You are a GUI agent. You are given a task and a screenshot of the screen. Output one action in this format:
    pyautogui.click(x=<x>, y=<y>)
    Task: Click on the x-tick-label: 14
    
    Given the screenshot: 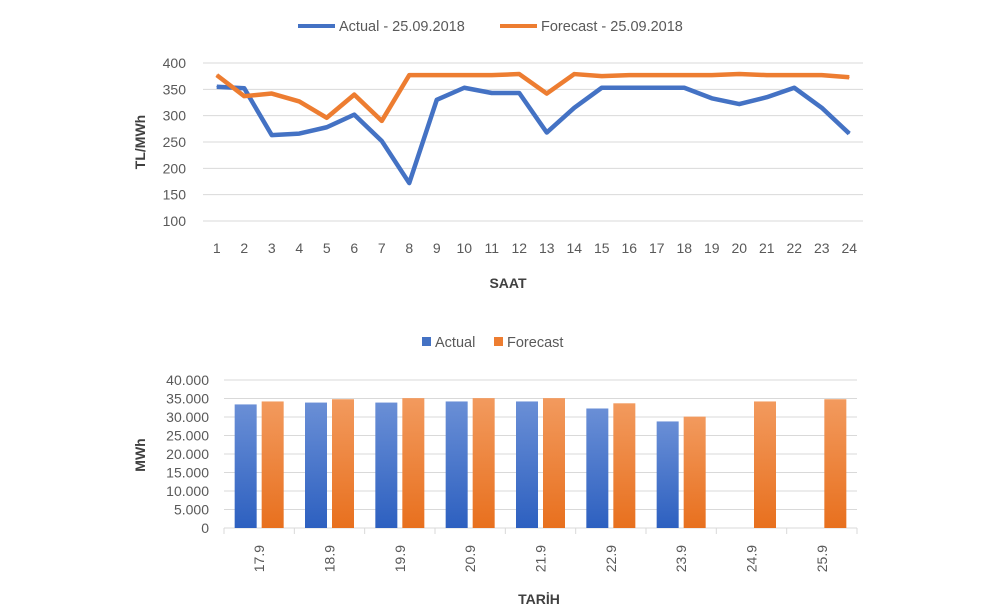 What is the action you would take?
    pyautogui.click(x=574, y=248)
    